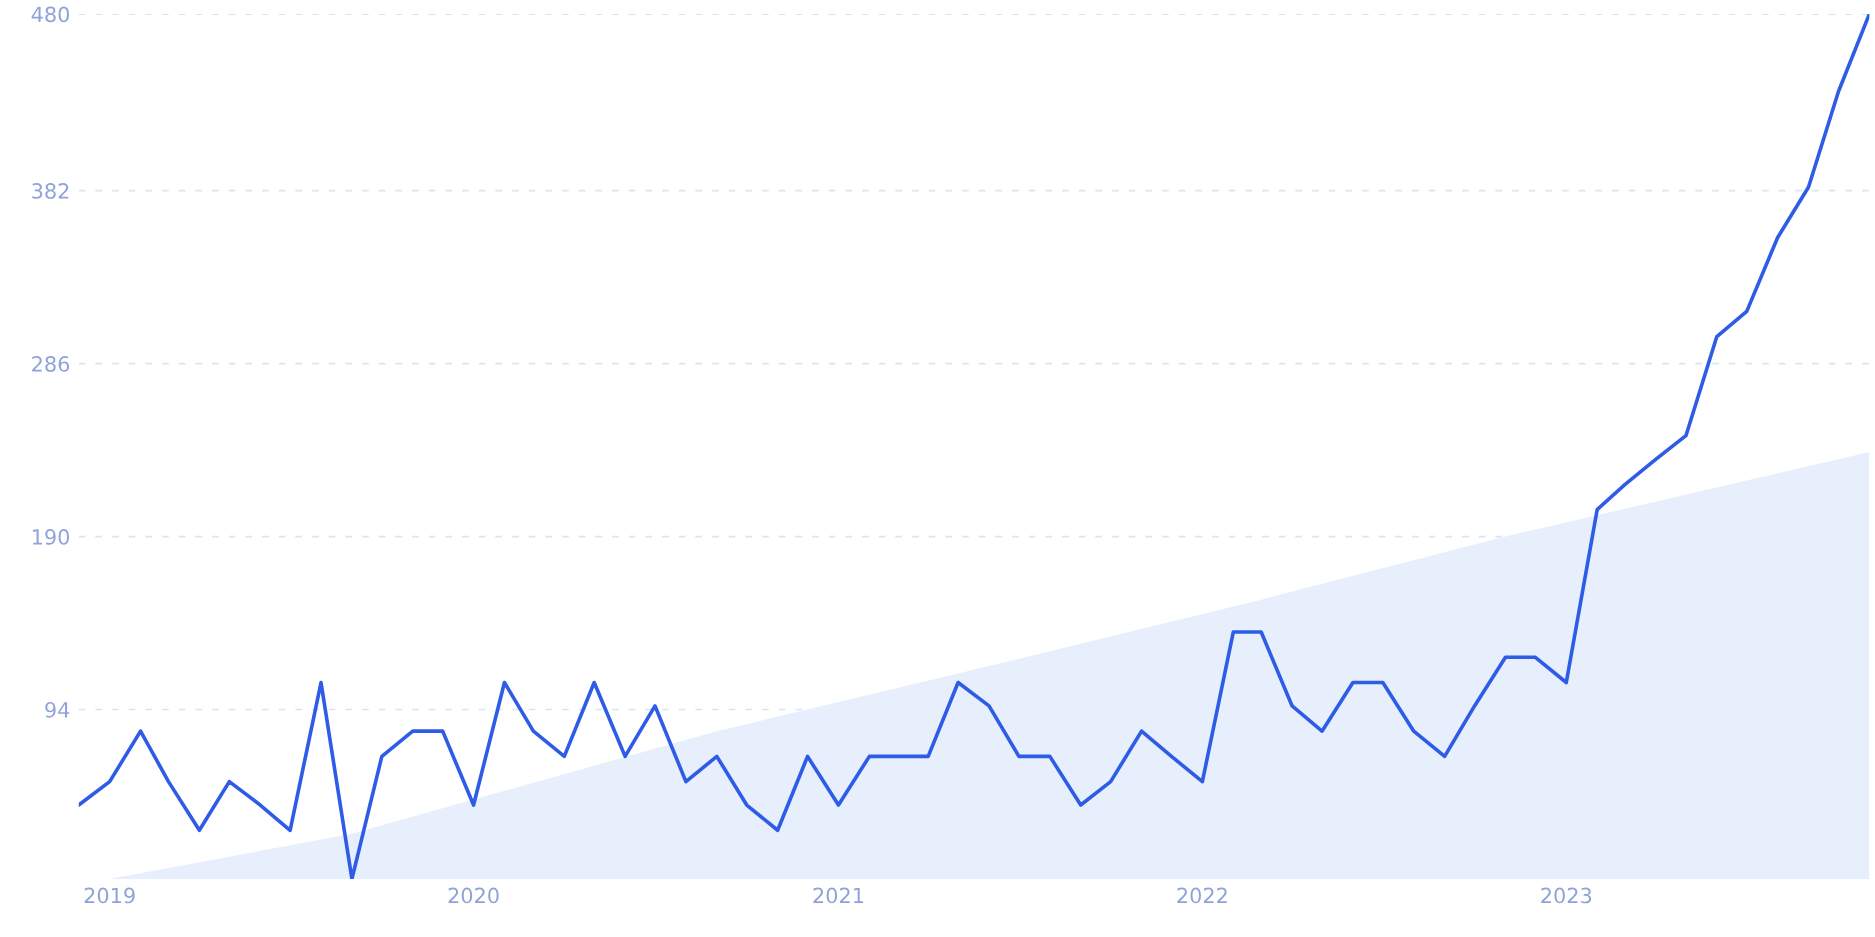 This screenshot has height=937, width=1875. Describe the element at coordinates (51, 364) in the screenshot. I see `y-tick-label: 286` at that location.